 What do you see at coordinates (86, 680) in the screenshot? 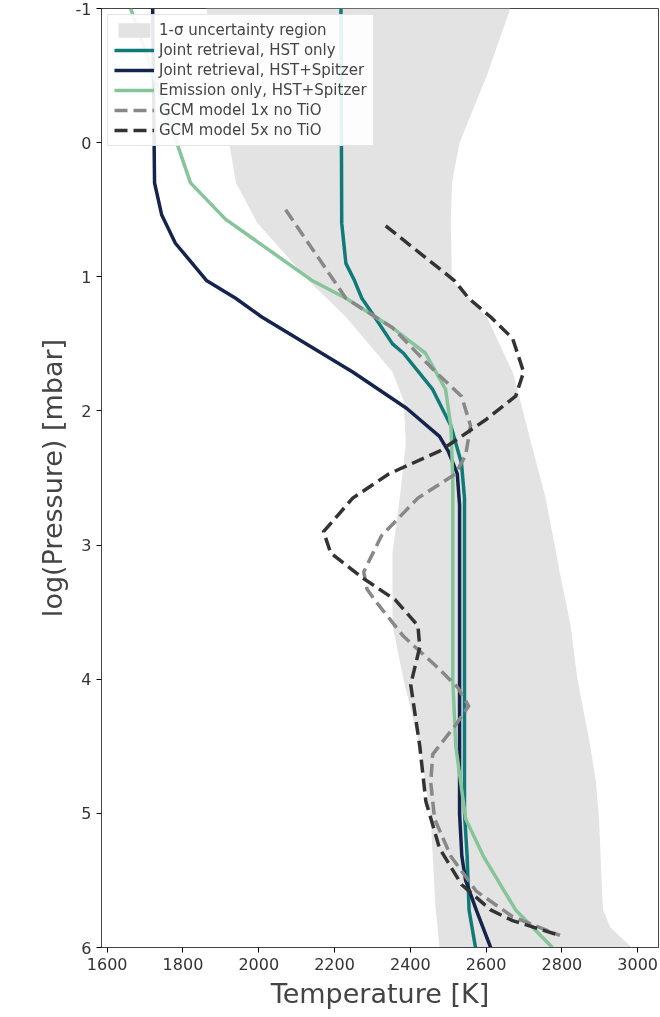
I see `y-tick-label: 4` at bounding box center [86, 680].